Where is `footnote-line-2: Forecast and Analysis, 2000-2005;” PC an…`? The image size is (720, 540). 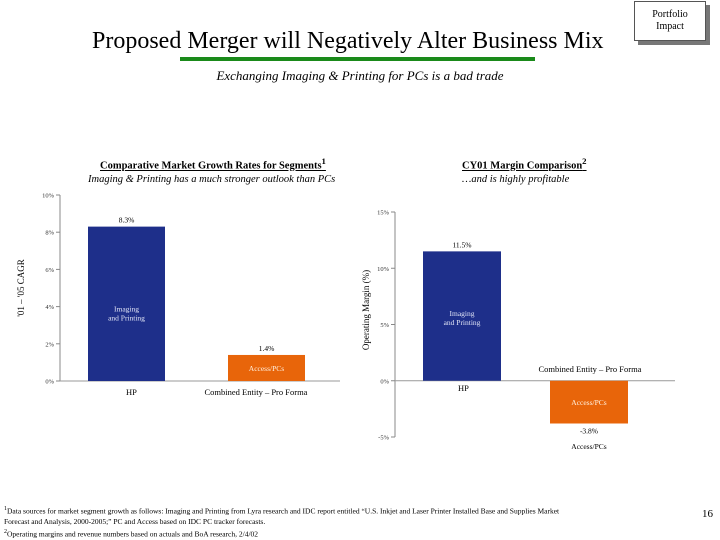 footnote-line-2: Forecast and Analysis, 2000-2005;” PC an… is located at coordinates (135, 521).